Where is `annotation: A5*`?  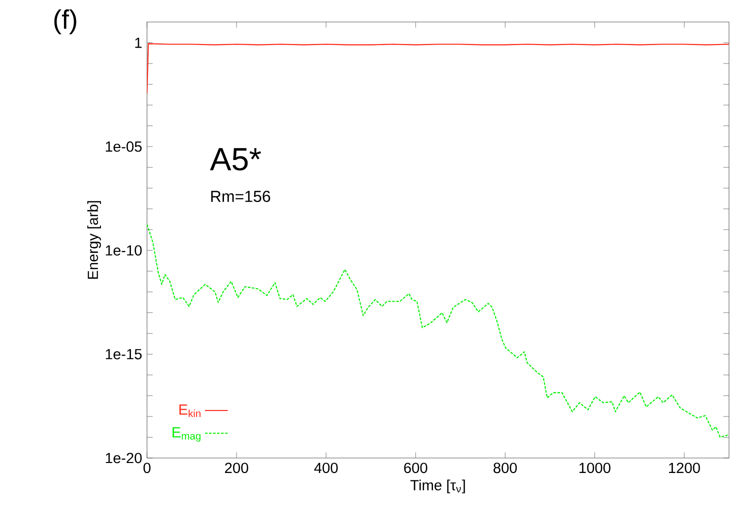 annotation: A5* is located at coordinates (236, 159).